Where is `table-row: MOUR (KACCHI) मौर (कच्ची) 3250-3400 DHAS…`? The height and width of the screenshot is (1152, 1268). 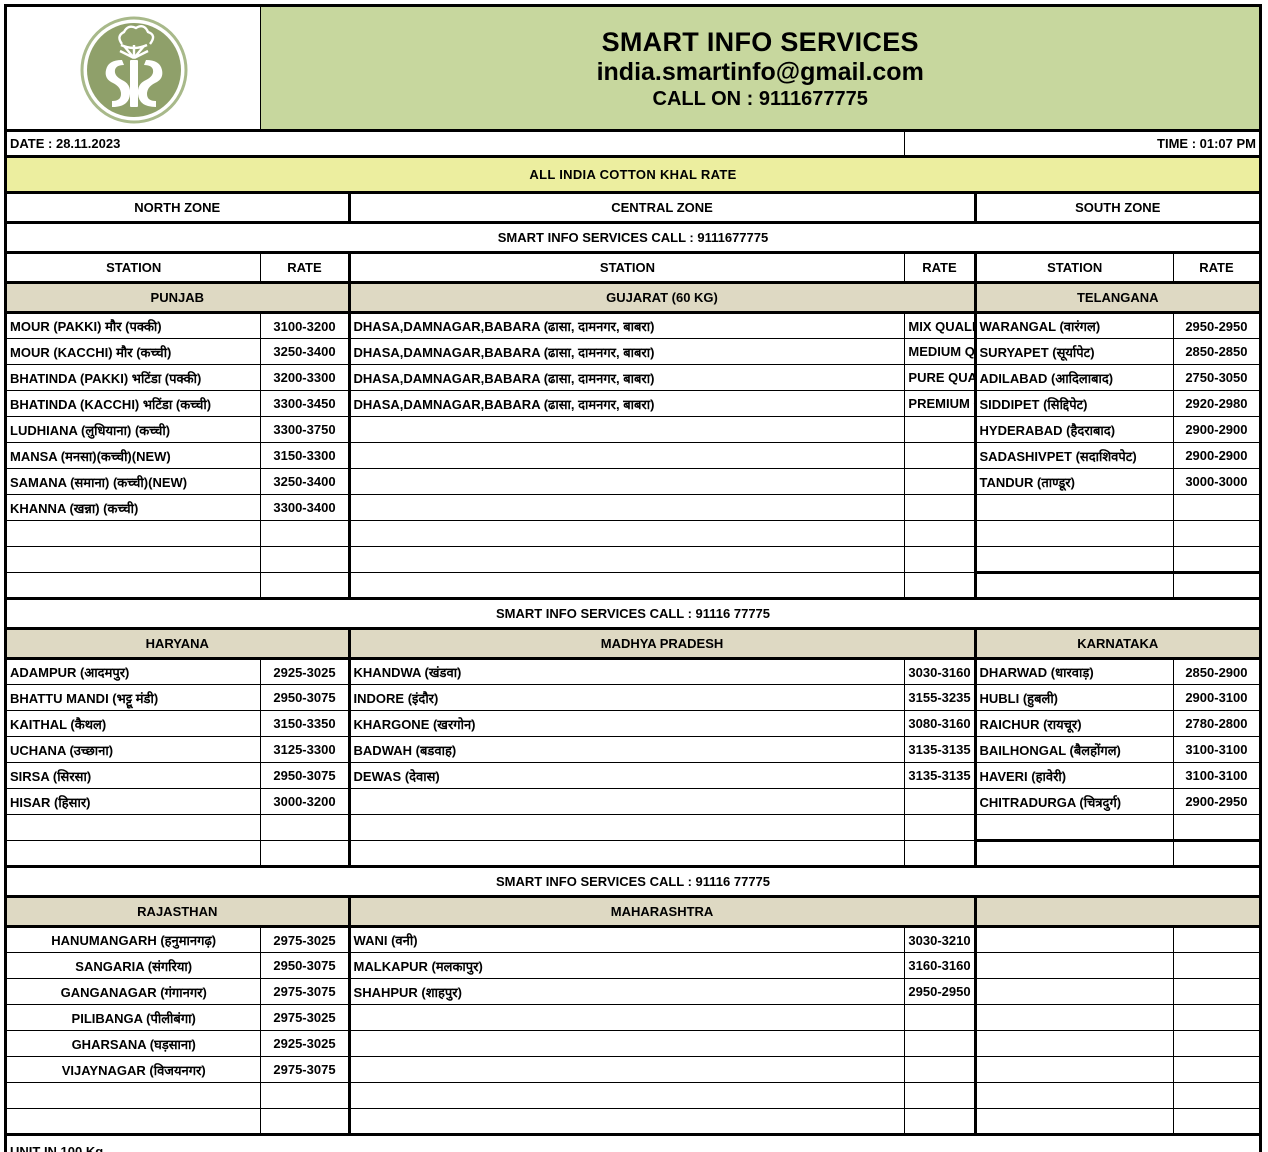
table-row: MOUR (KACCHI) मौर (कच्ची) 3250-3400 DHAS… is located at coordinates (633, 351).